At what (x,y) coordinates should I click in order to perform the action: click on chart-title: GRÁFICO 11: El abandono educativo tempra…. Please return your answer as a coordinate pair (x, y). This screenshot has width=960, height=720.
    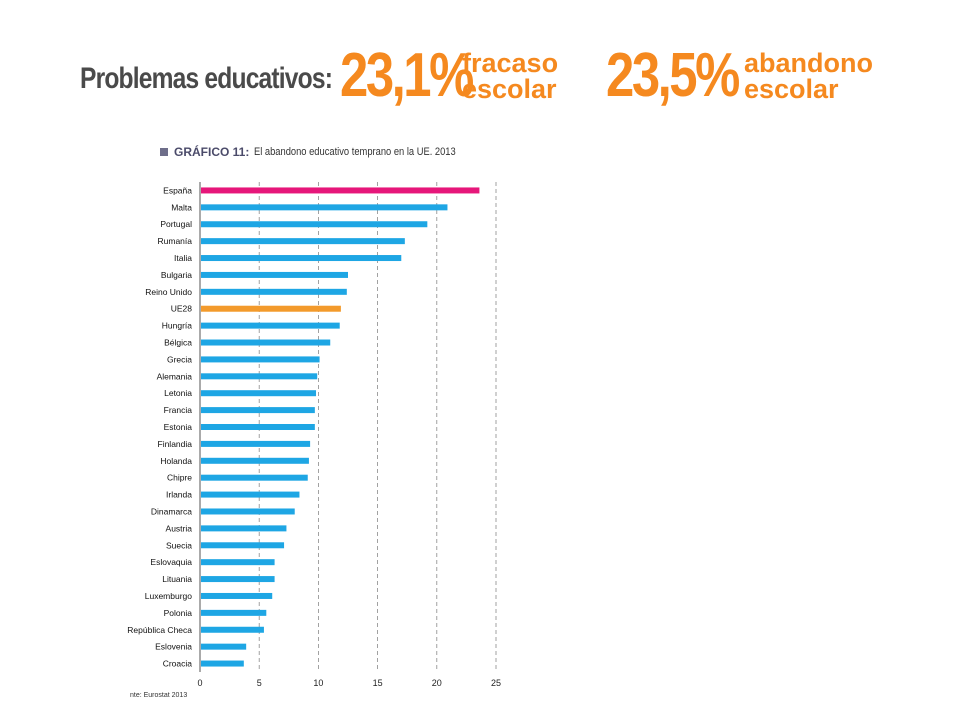
    Looking at the image, I should click on (326, 152).